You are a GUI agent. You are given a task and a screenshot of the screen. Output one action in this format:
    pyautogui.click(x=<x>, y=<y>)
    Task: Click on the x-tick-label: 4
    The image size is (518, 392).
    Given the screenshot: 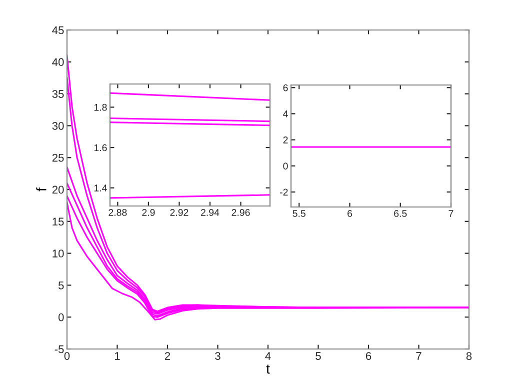 What is the action you would take?
    pyautogui.click(x=268, y=356)
    